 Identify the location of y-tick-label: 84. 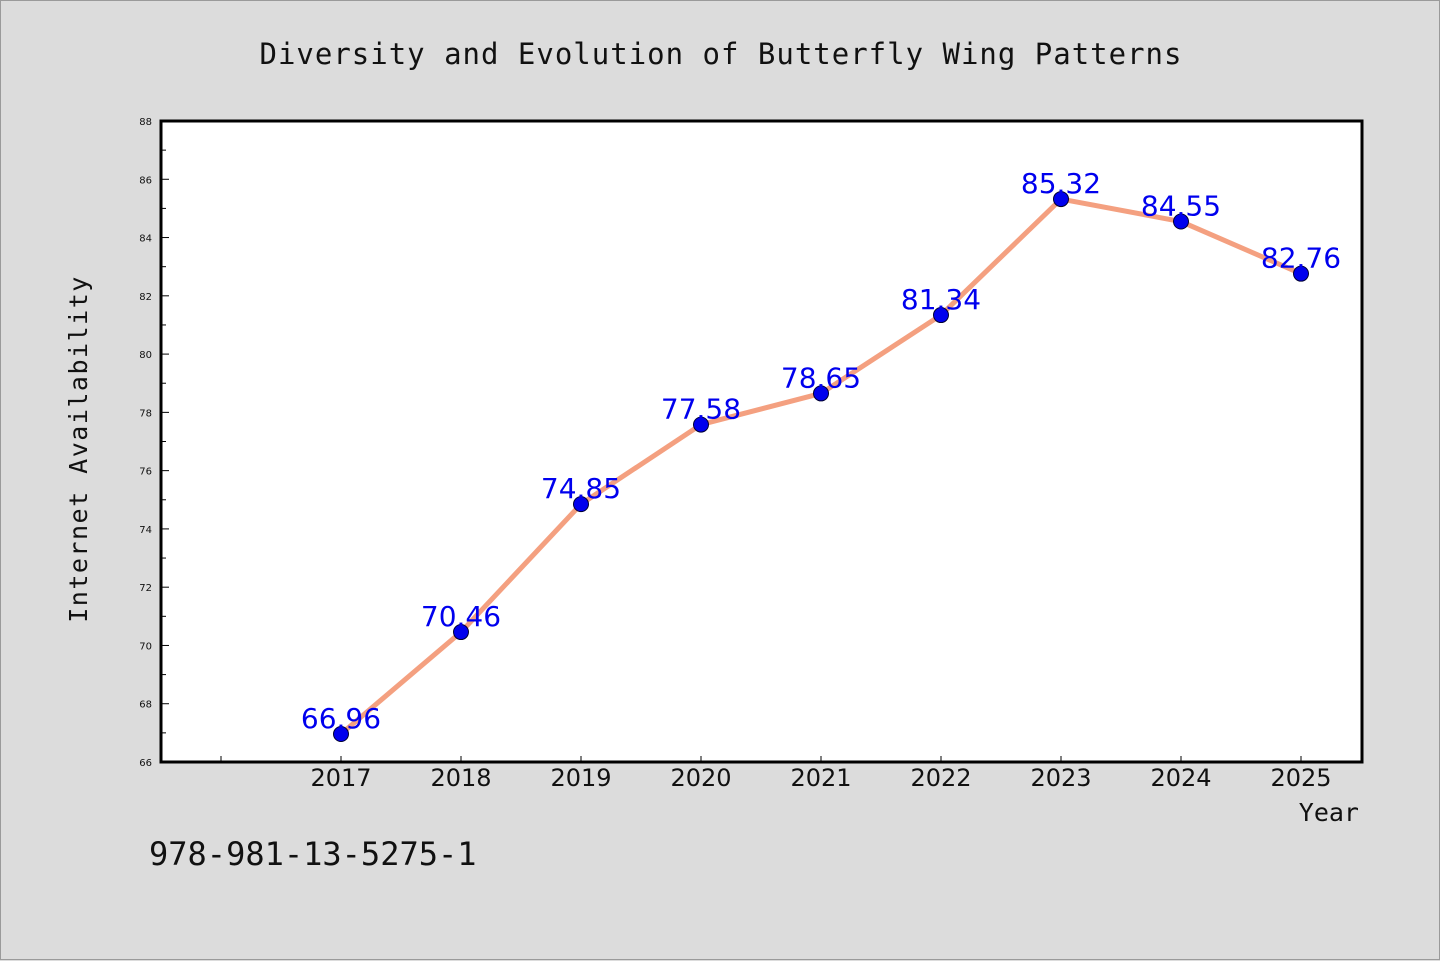
(145, 239).